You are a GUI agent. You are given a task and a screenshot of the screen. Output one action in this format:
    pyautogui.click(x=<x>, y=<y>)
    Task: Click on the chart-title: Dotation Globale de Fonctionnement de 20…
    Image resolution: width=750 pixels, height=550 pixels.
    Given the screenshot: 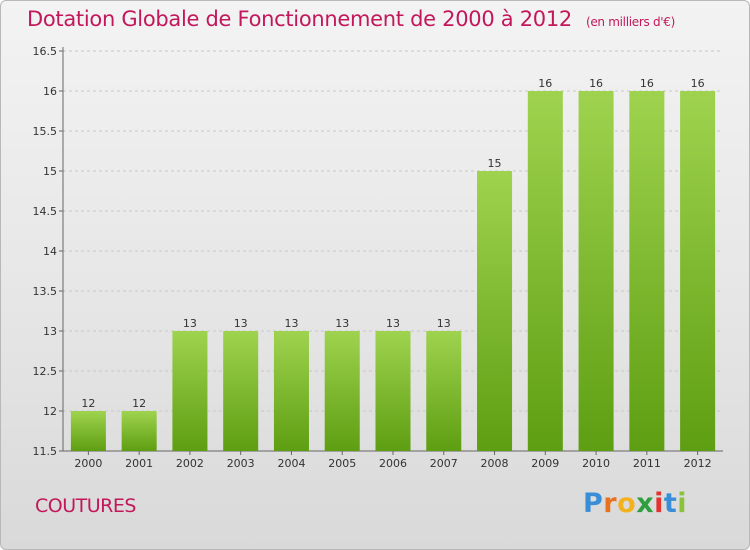 What is the action you would take?
    pyautogui.click(x=351, y=19)
    